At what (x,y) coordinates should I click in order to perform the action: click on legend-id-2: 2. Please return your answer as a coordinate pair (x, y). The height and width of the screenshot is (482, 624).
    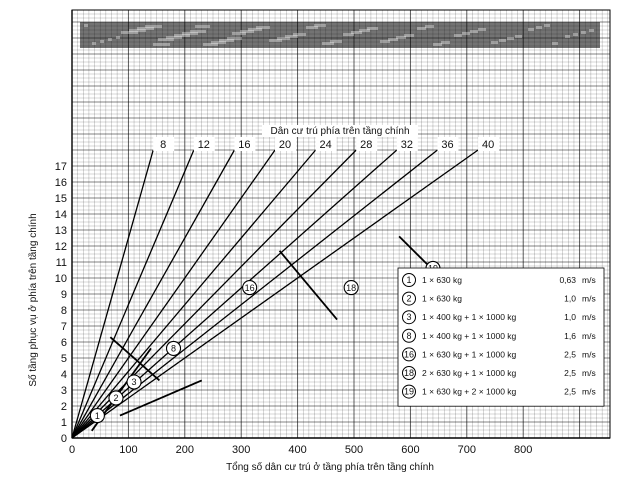
    Looking at the image, I should click on (408, 299).